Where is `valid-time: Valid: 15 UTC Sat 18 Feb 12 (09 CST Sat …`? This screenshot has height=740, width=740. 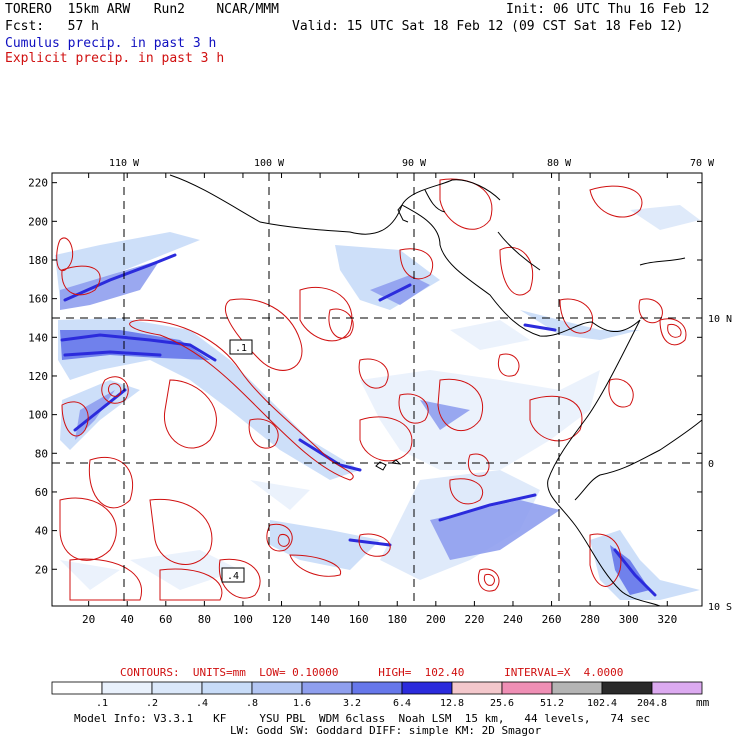 valid-time: Valid: 15 UTC Sat 18 Feb 12 (09 CST Sat … is located at coordinates (488, 26).